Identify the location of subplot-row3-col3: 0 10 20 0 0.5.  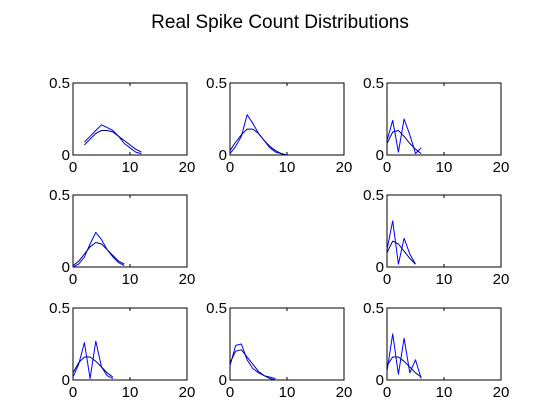
(436, 350).